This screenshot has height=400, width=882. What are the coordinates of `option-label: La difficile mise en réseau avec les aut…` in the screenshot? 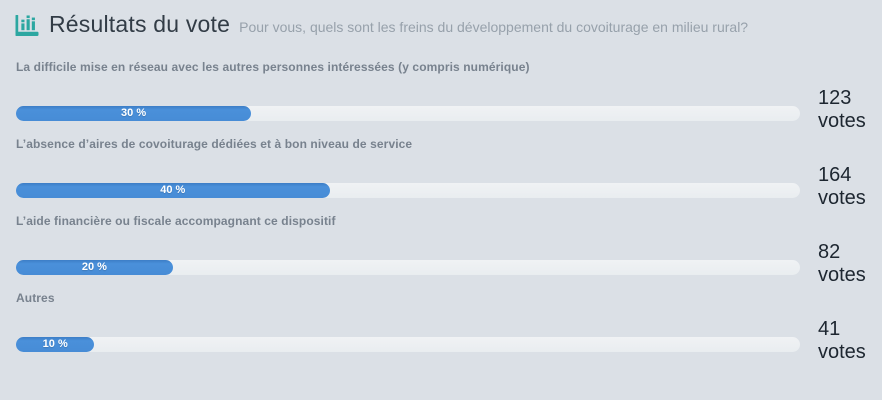 It's located at (273, 67).